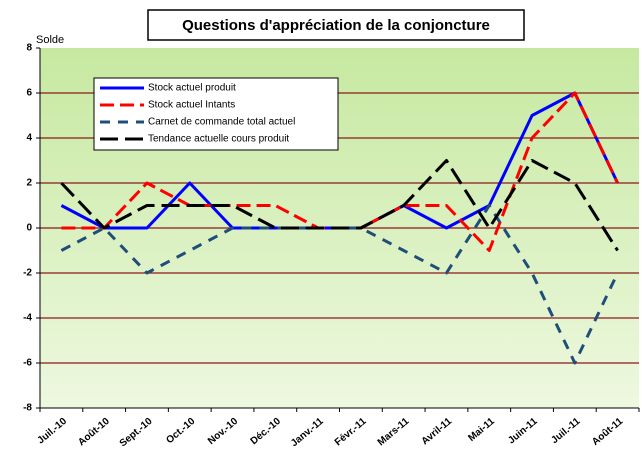  Describe the element at coordinates (29, 93) in the screenshot. I see `y-tick-label: 6` at that location.